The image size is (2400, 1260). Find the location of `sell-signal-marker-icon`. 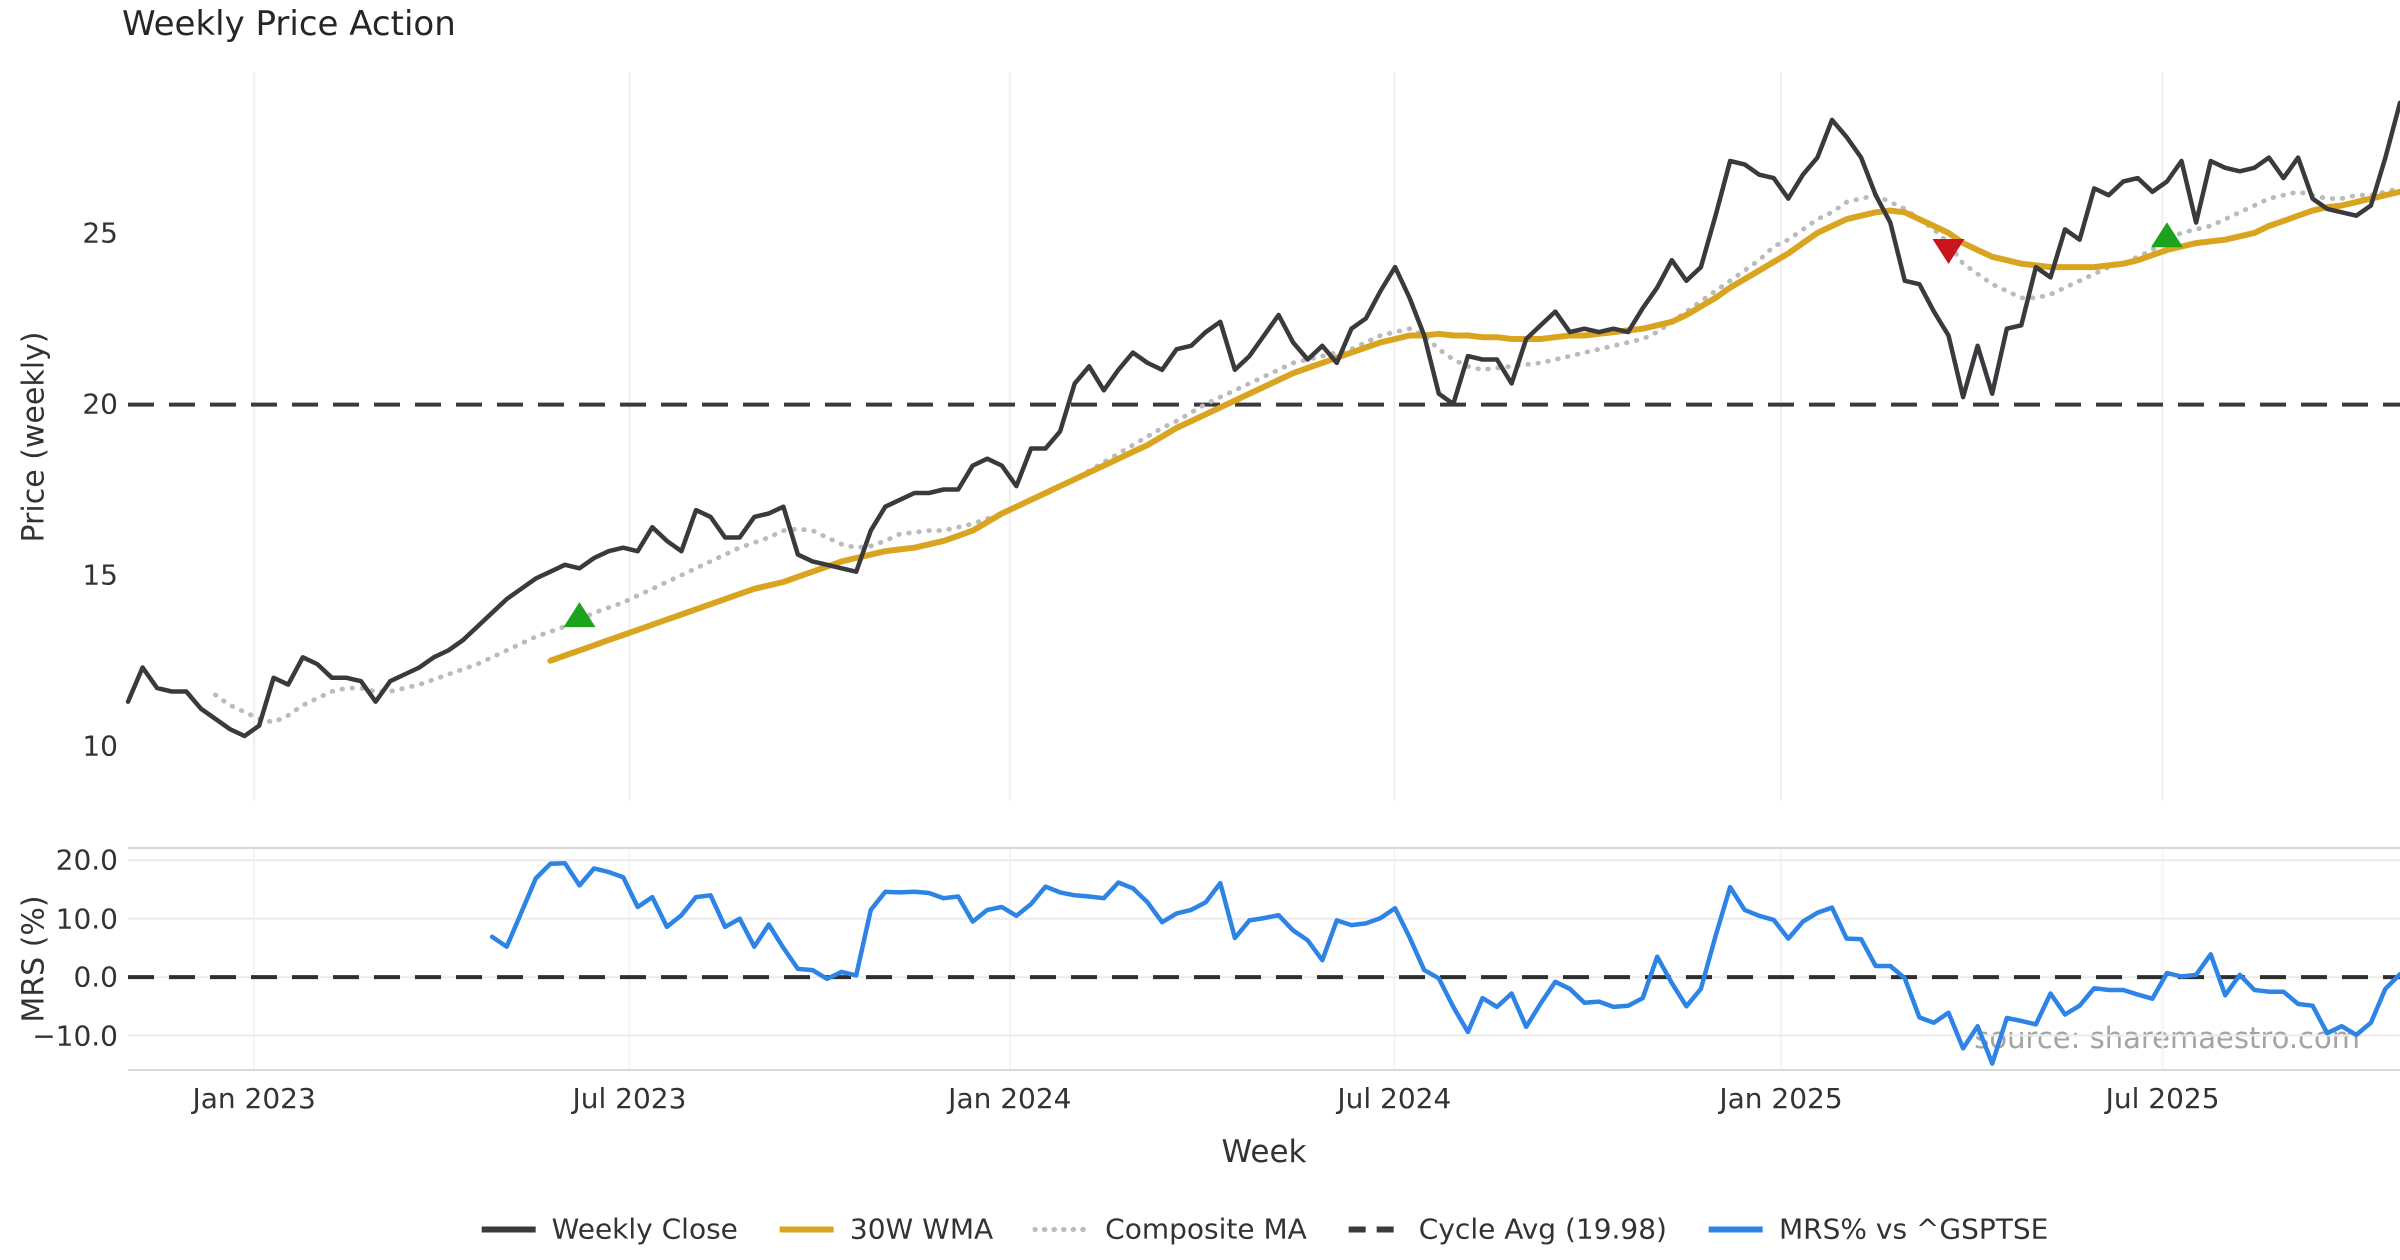

sell-signal-marker-icon is located at coordinates (1948, 251).